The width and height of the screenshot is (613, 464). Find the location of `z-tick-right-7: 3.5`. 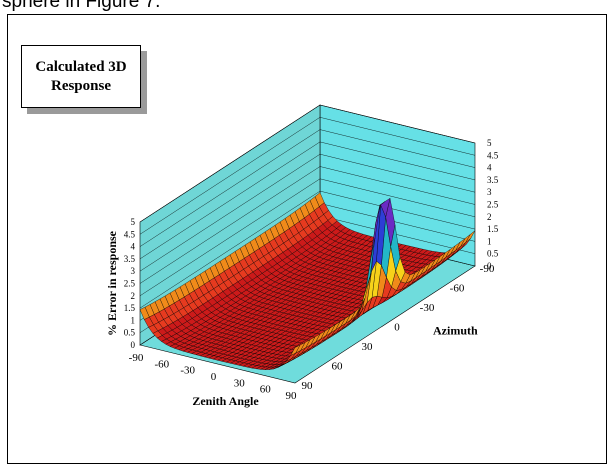

z-tick-right-7: 3.5 is located at coordinates (493, 180).